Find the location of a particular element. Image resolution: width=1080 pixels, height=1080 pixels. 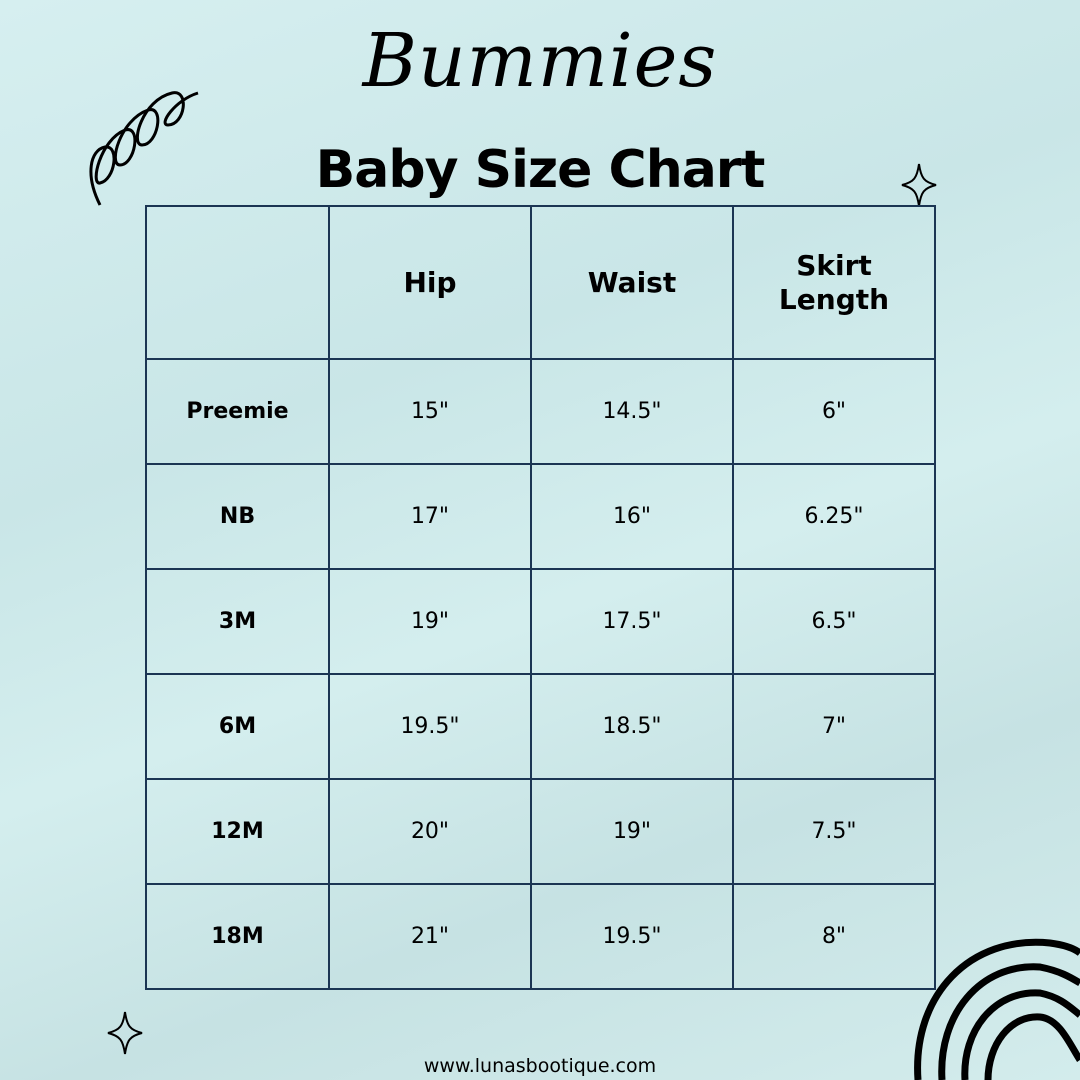

column-header-skirt-length: Skirt Length is located at coordinates (834, 282).